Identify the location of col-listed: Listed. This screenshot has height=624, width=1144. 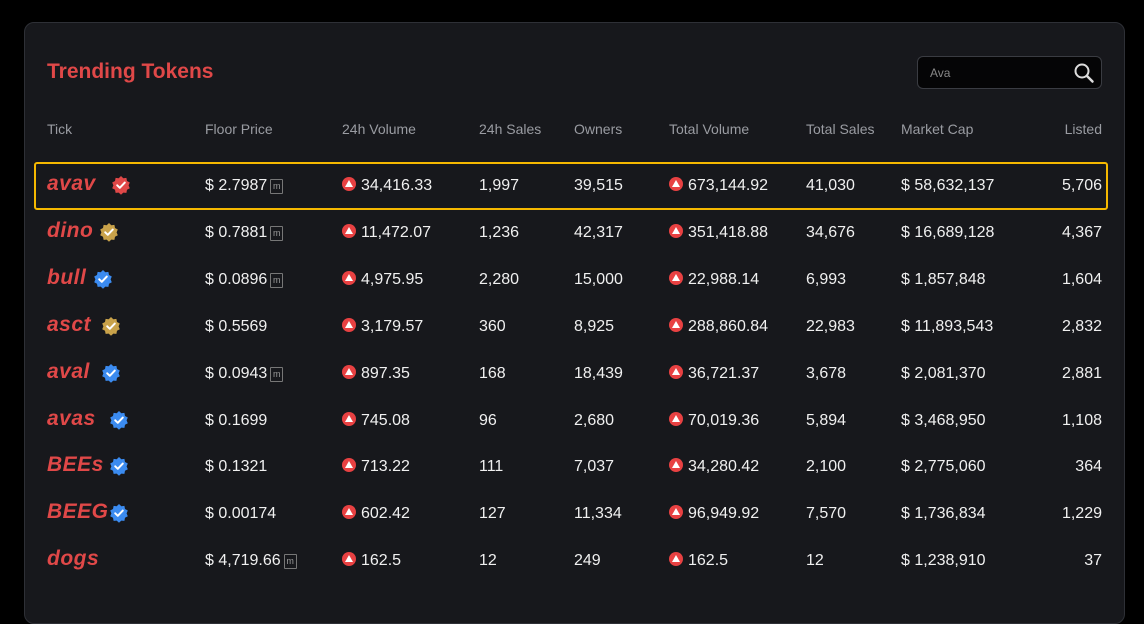
(1083, 129).